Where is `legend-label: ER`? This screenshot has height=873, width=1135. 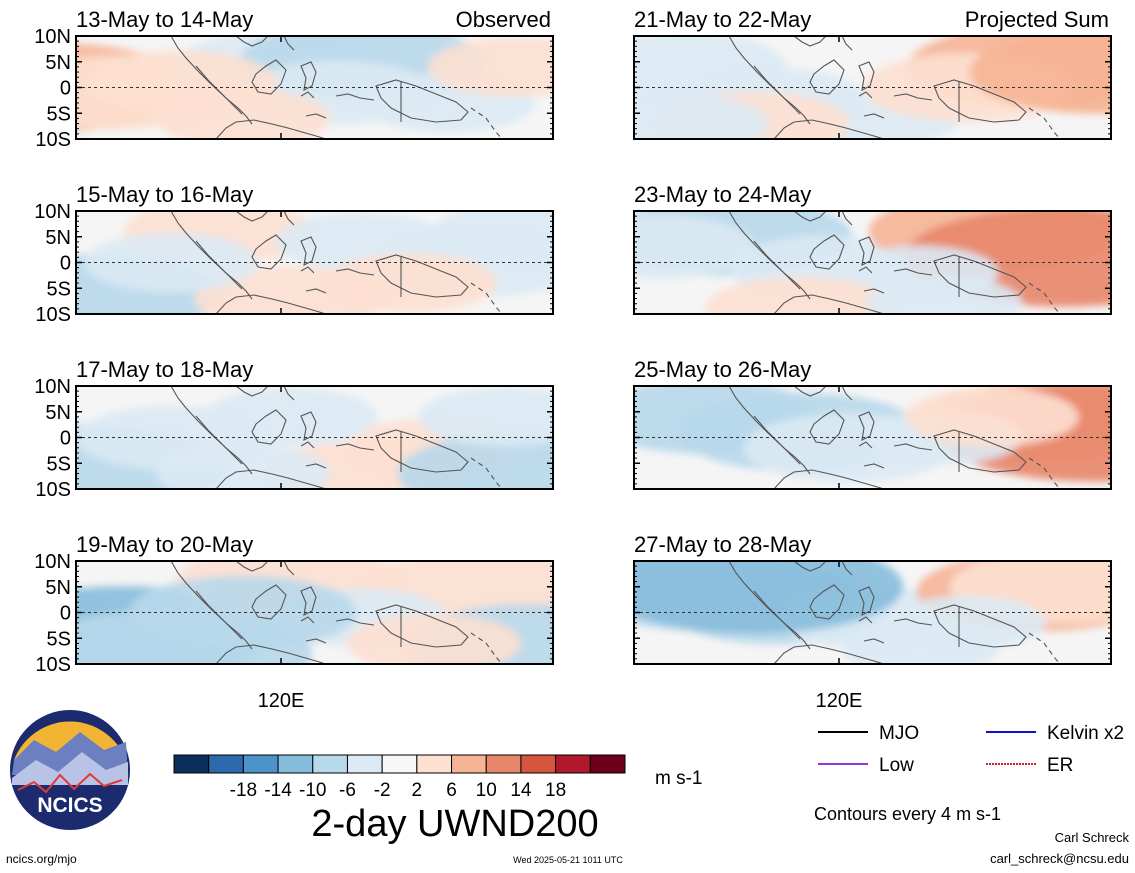 legend-label: ER is located at coordinates (1060, 765).